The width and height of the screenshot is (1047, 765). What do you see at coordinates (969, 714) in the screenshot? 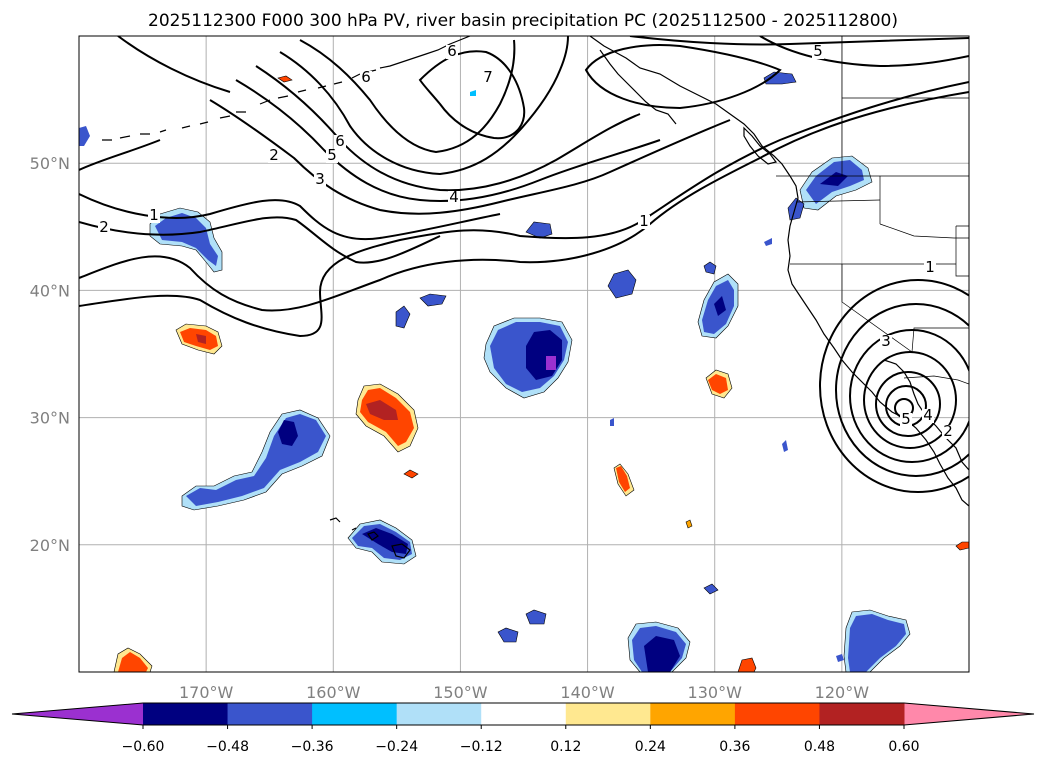
I see `colorbar-extend-high` at bounding box center [969, 714].